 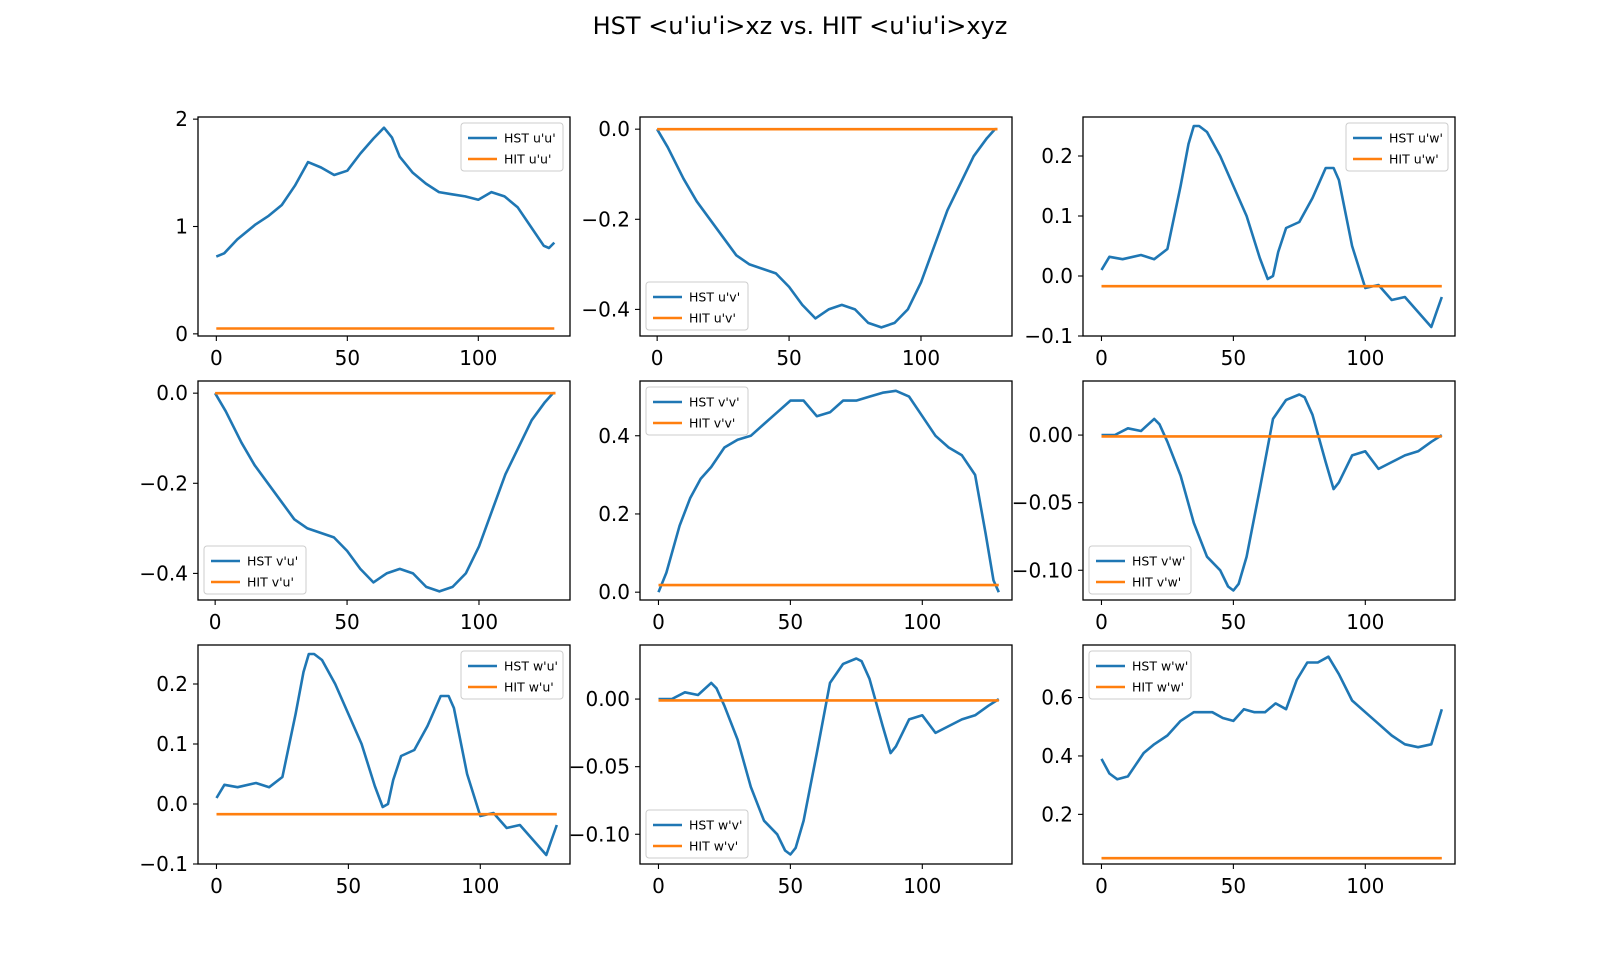 I want to click on legend-label: HST u'w', so click(x=1416, y=138).